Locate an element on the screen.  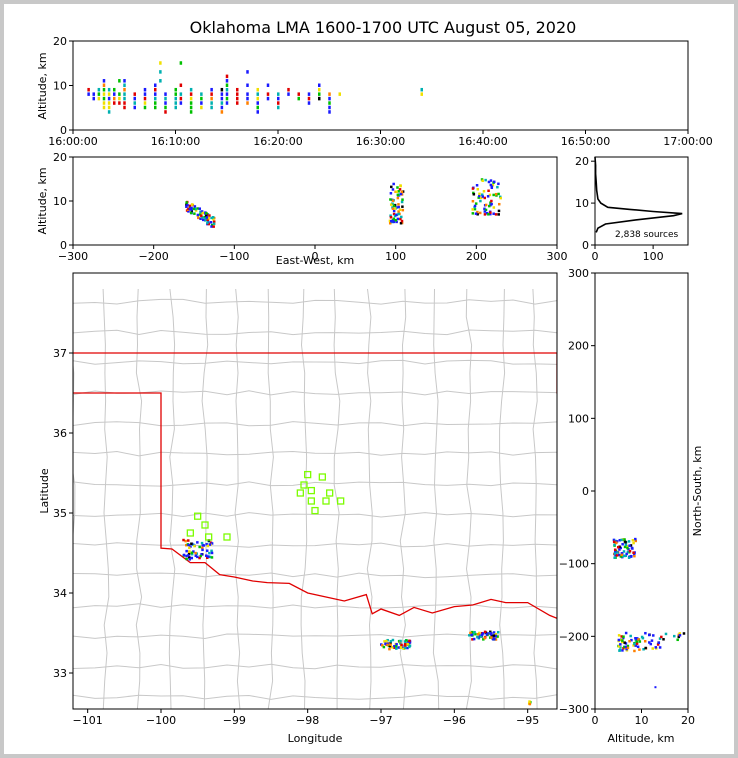
north-south-frame is located at coordinates (641, 491).